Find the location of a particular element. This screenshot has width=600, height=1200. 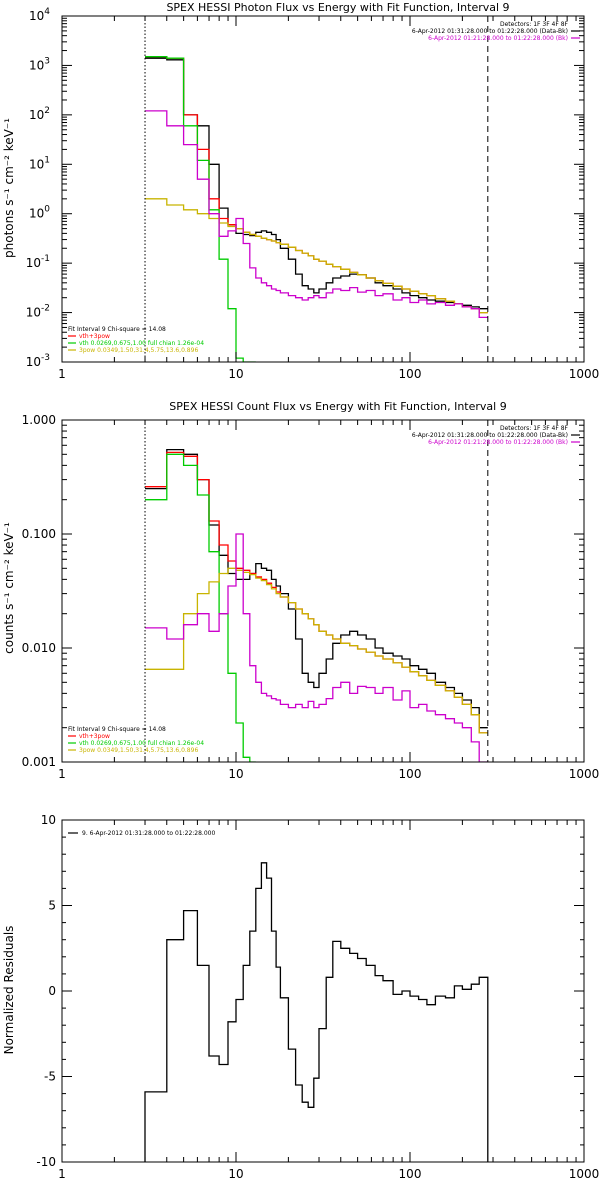

y-tick-label: 10⁻² is located at coordinates (38, 312).